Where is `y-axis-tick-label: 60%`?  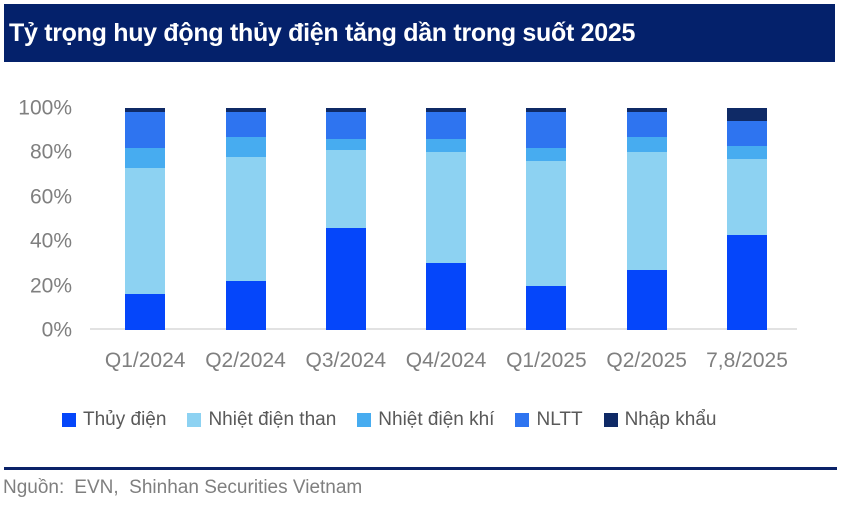
y-axis-tick-label: 60% is located at coordinates (50, 197).